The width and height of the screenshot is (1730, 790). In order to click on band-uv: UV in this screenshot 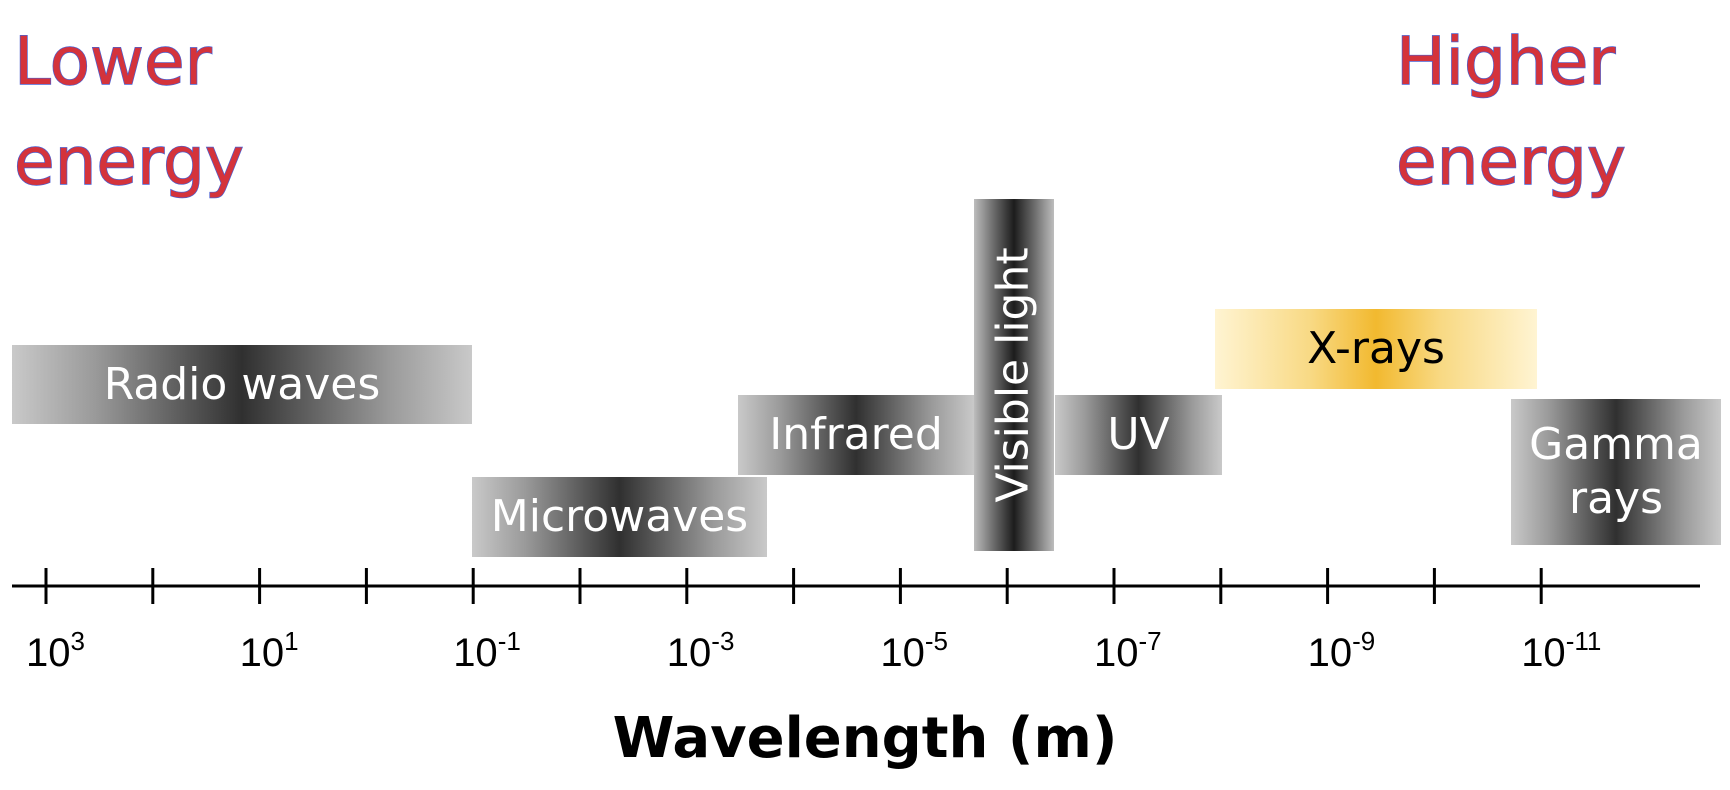, I will do `click(1138, 435)`.